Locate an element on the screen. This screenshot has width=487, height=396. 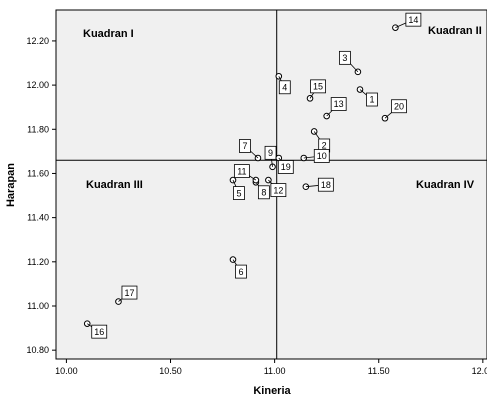
data-point: 15 is located at coordinates (316, 90).